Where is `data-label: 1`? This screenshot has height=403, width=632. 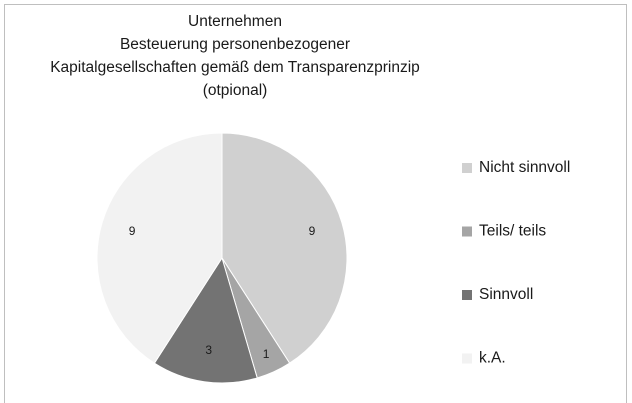
data-label: 1 is located at coordinates (266, 354).